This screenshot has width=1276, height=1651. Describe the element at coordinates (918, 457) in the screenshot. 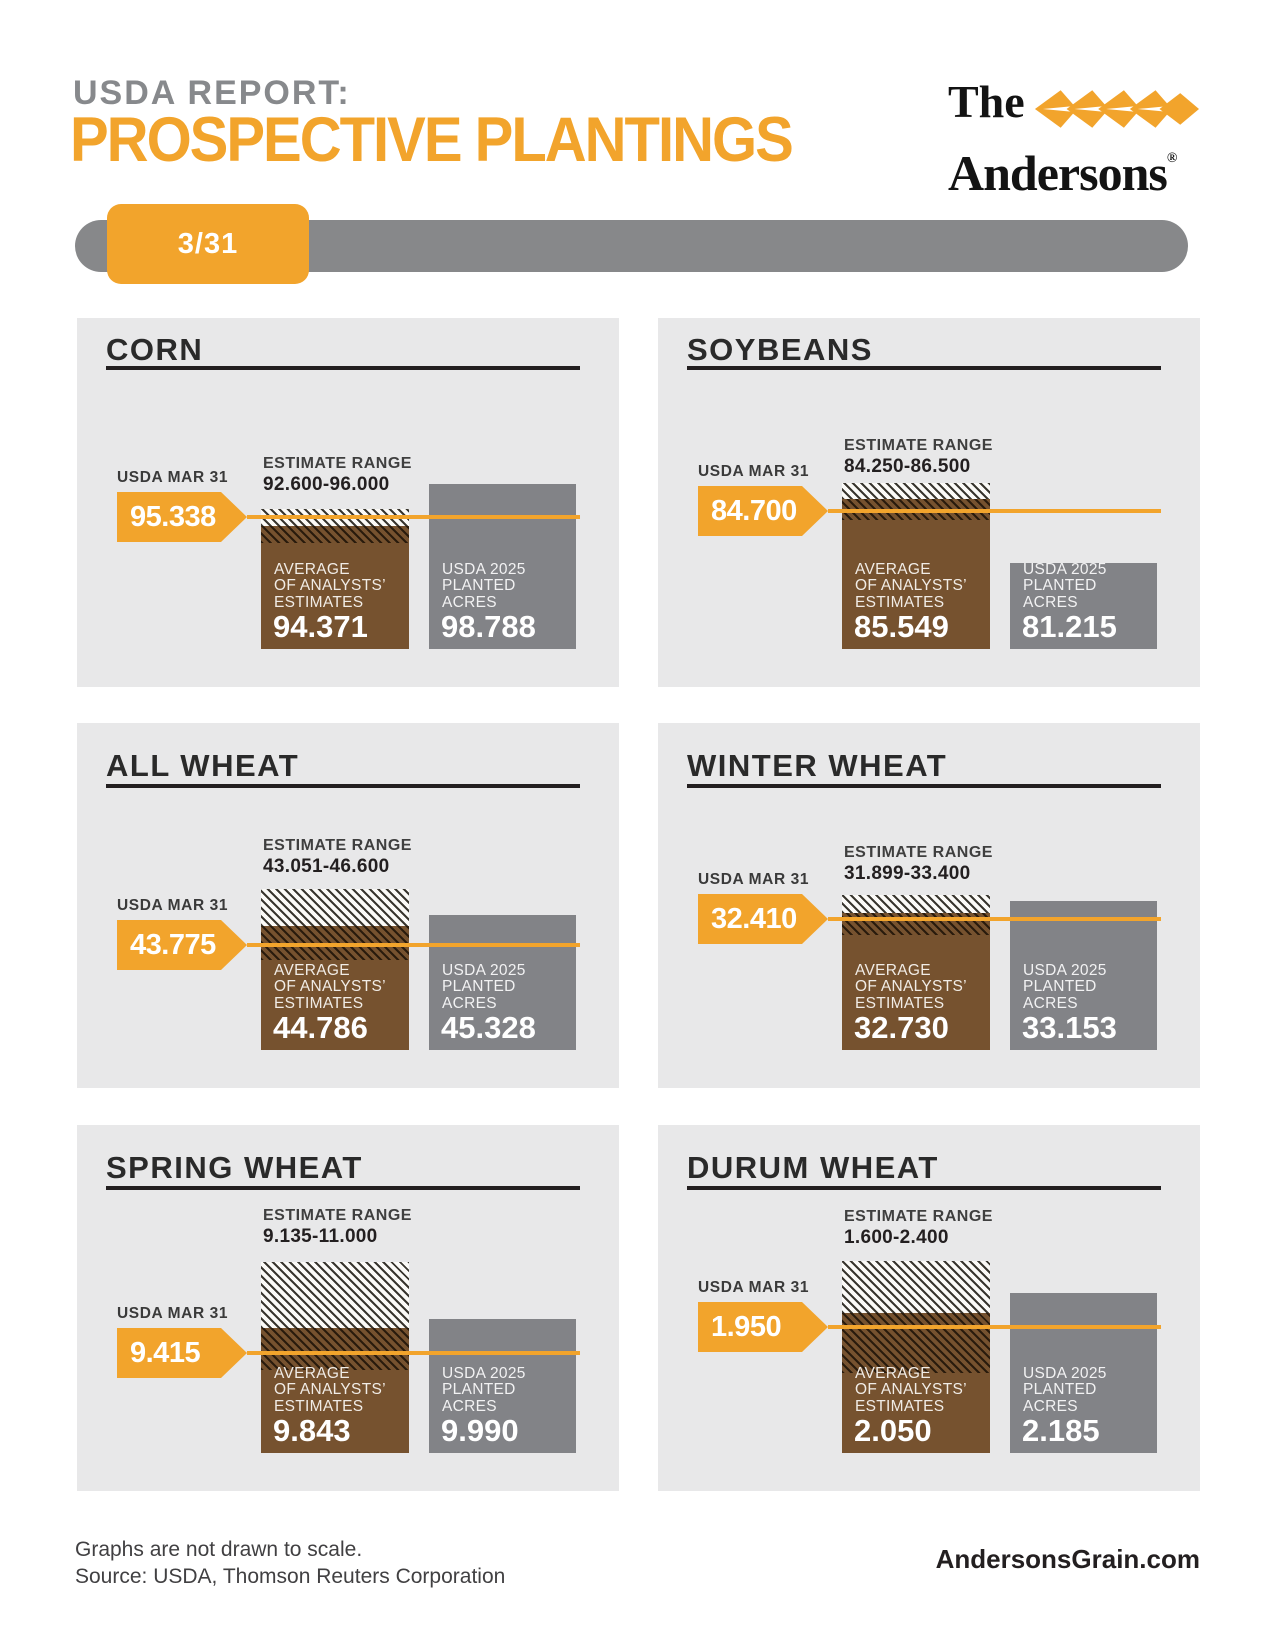

I see `estimate-range-block: ESTIMATE RANGE 84.250-86.500` at that location.